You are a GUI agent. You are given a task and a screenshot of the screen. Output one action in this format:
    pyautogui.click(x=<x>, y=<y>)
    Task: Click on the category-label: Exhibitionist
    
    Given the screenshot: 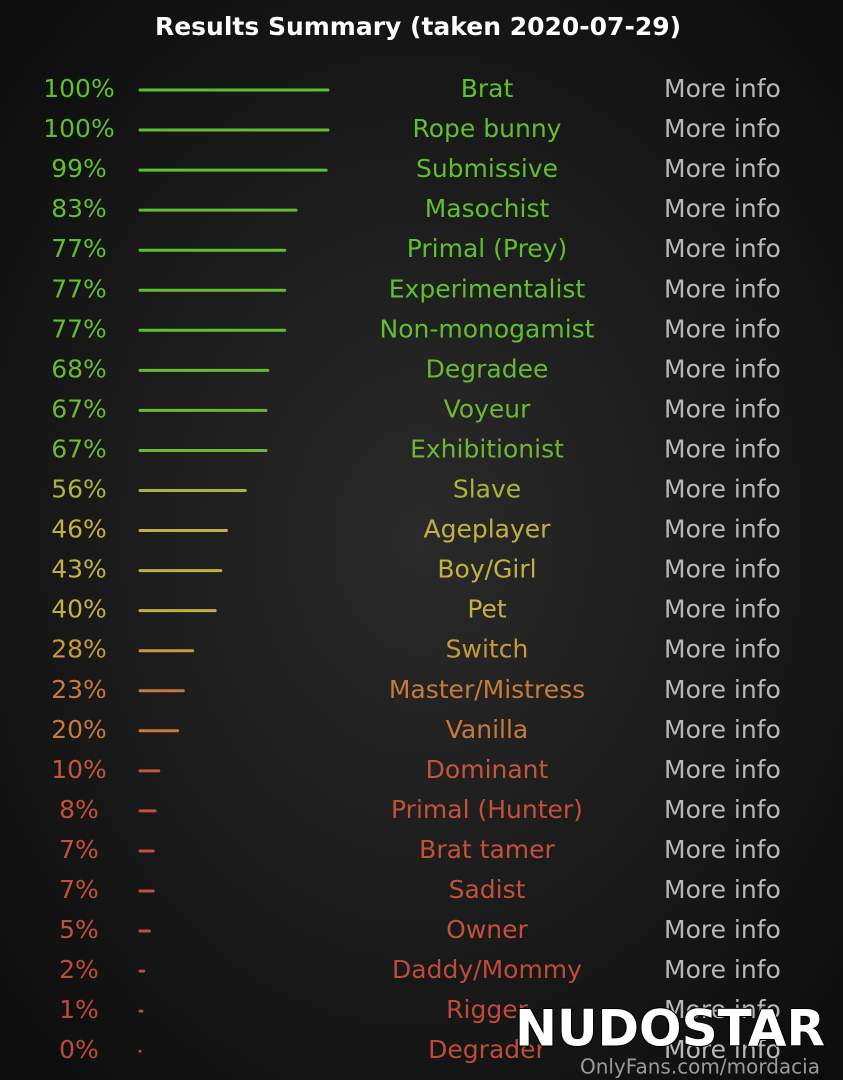 What is the action you would take?
    pyautogui.click(x=487, y=448)
    